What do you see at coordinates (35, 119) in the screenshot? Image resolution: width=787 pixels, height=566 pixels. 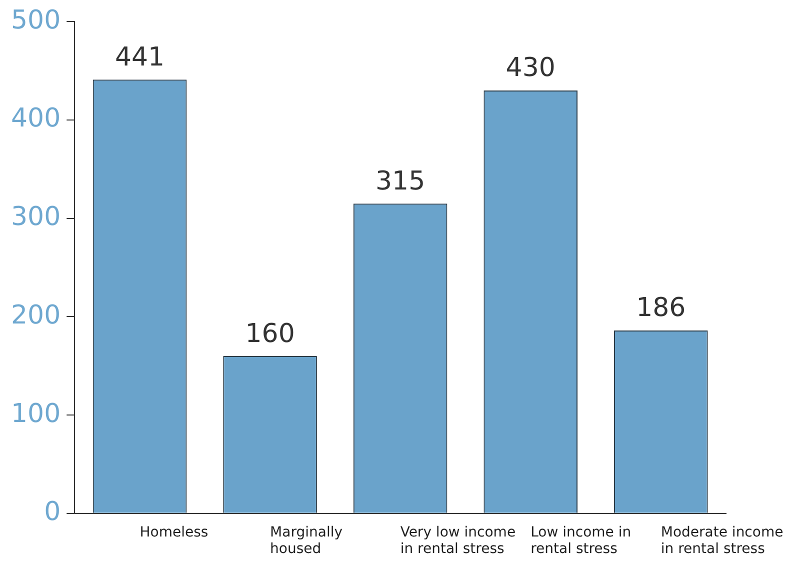 I see `y-tick-label: 400` at bounding box center [35, 119].